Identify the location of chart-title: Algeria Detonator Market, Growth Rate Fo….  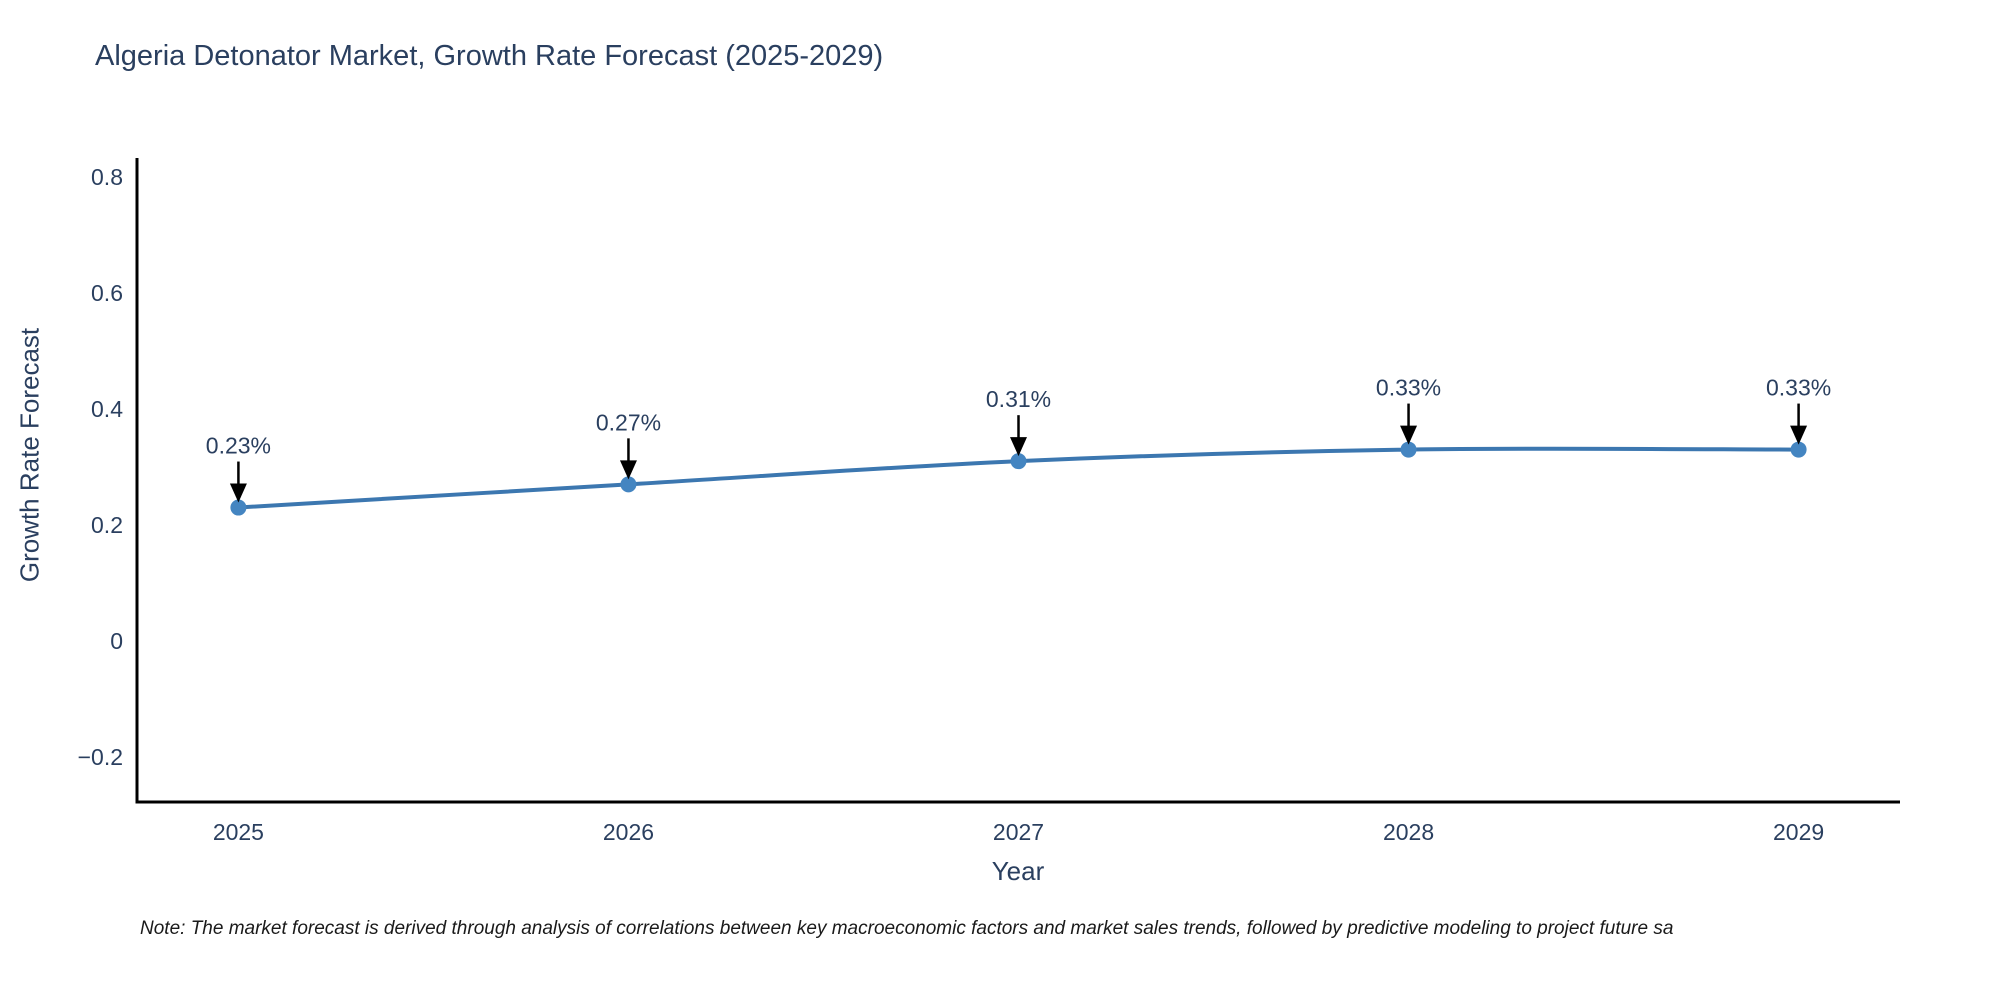
(489, 56).